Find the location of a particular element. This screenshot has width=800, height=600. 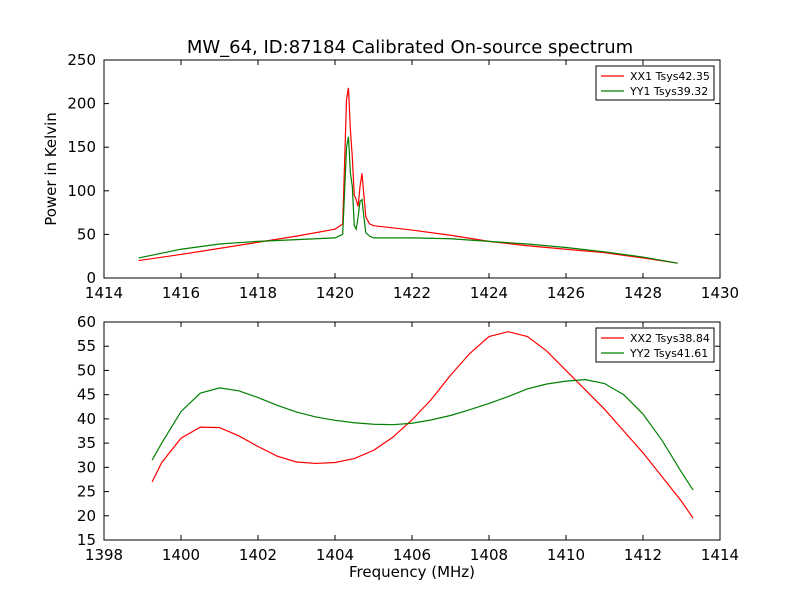

x-tick-label: 1430 is located at coordinates (720, 293).